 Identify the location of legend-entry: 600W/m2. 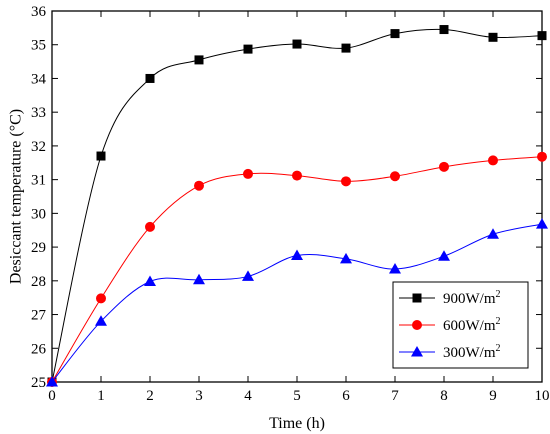
(450, 325).